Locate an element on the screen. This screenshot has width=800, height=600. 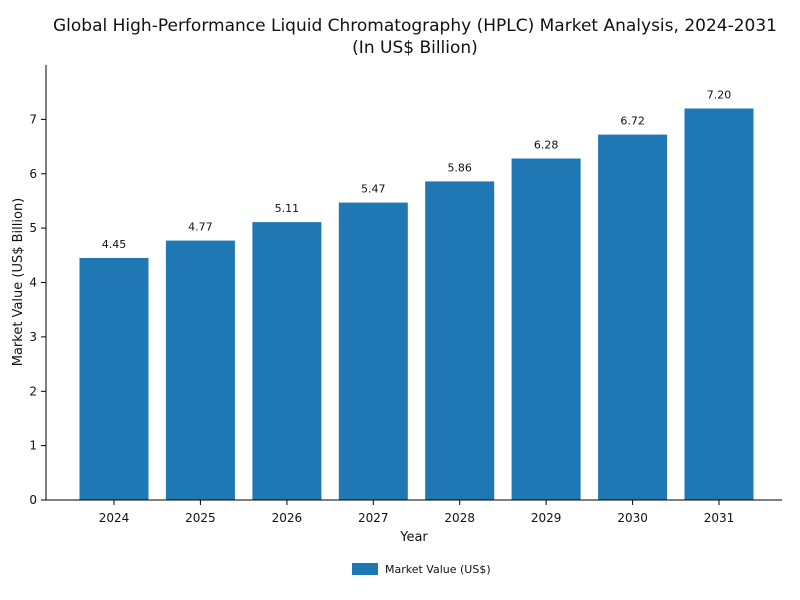
y-tick-label-5: 5 is located at coordinates (33, 228).